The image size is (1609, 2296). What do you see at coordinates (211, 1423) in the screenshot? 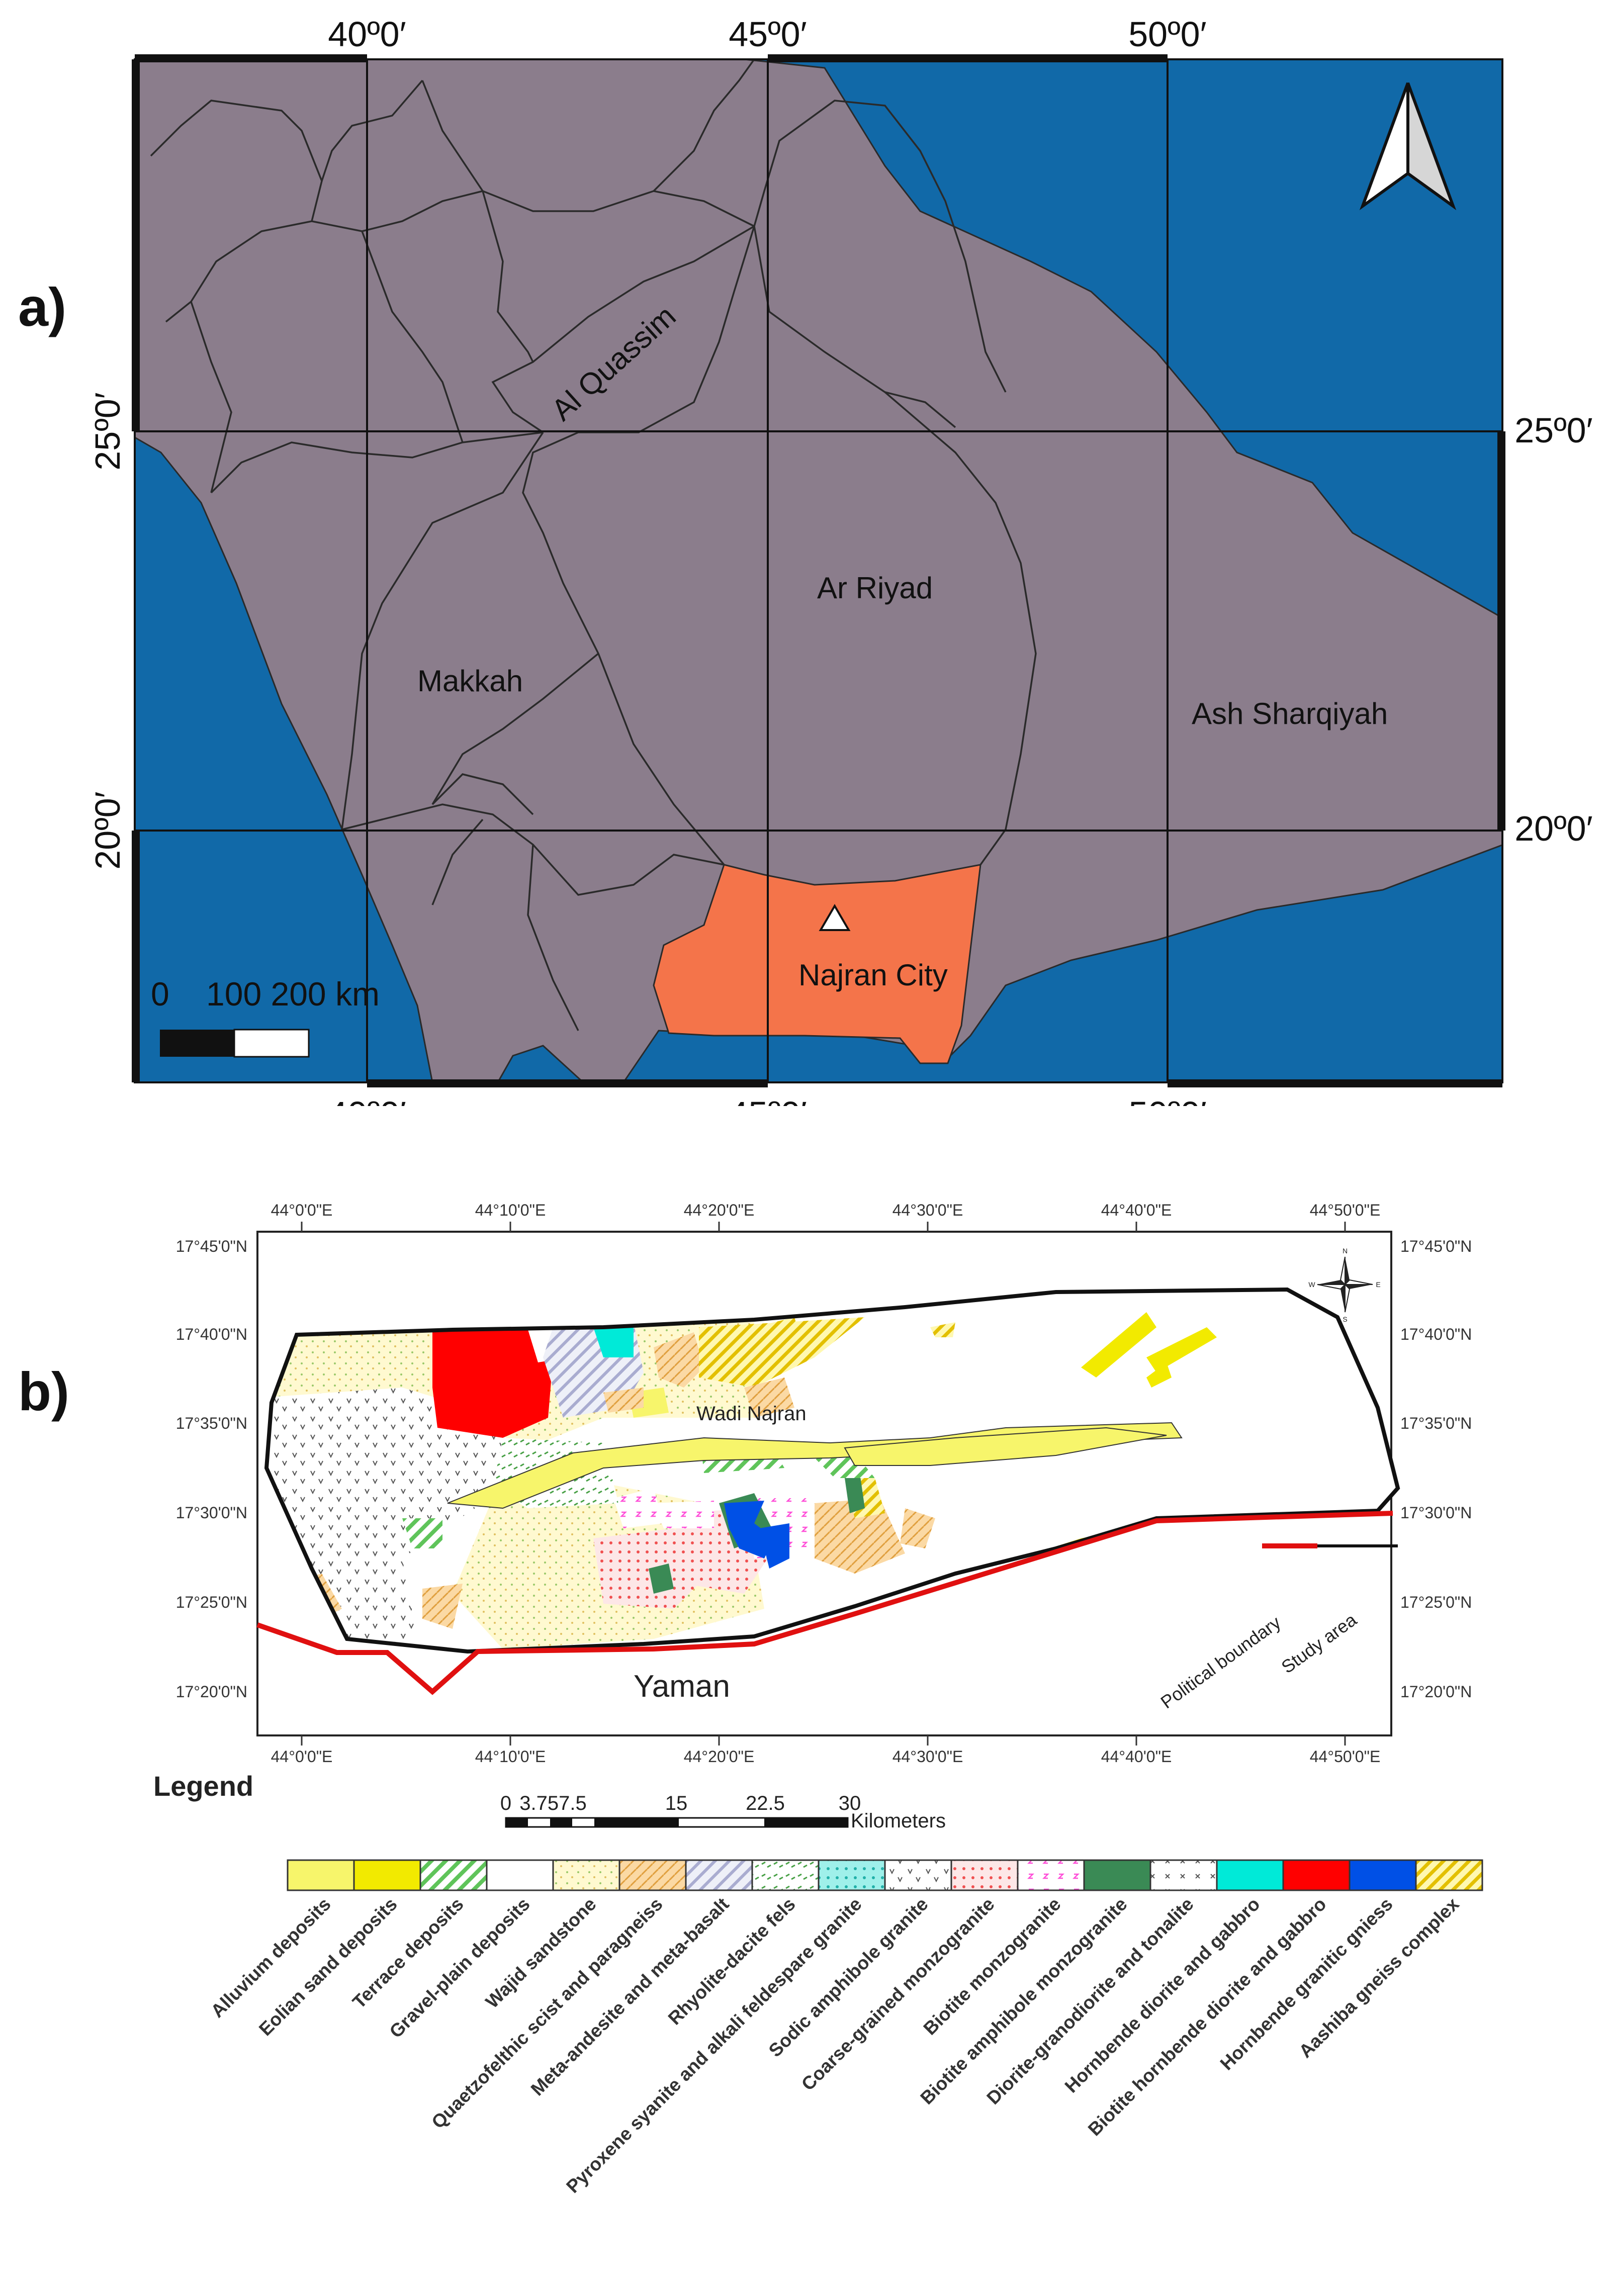
I see `left-lat-label: 17°35'0"N` at bounding box center [211, 1423].